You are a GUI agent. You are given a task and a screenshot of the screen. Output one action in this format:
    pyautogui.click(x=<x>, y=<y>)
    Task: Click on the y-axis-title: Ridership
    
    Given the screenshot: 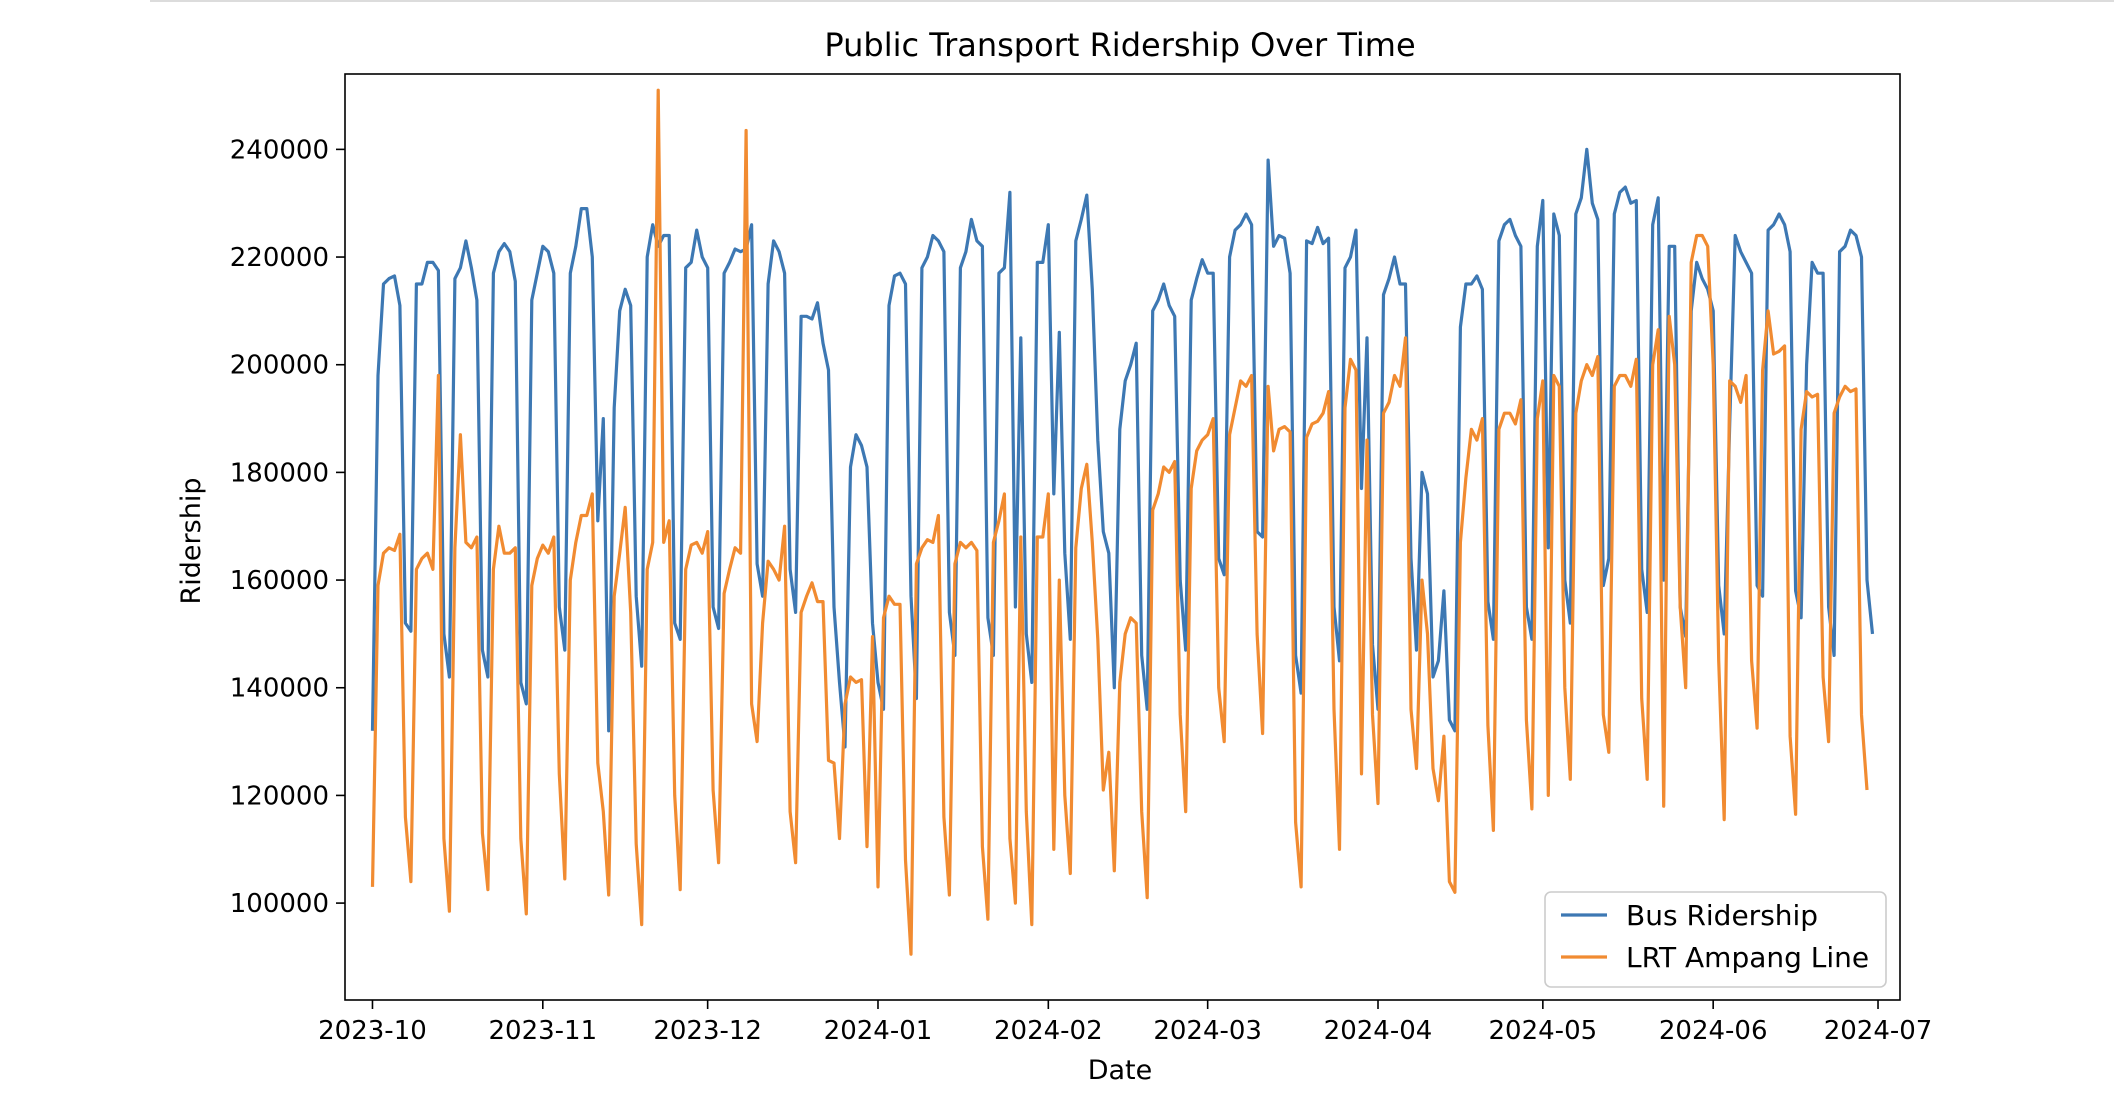 What is the action you would take?
    pyautogui.click(x=191, y=541)
    